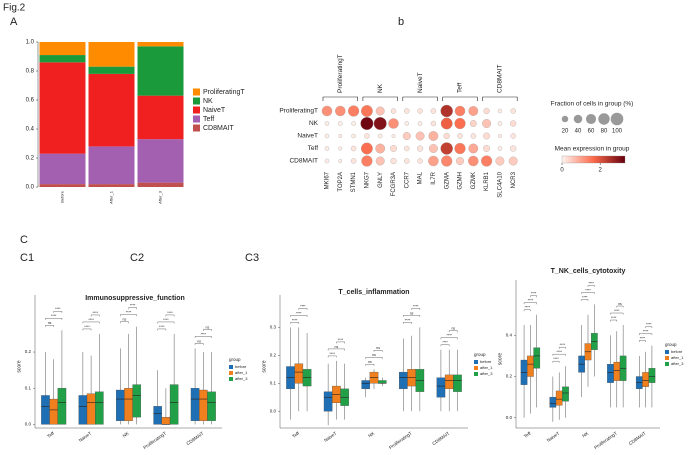  I want to click on chart-title: T_NK_cells_cytotoxity, so click(588, 271).